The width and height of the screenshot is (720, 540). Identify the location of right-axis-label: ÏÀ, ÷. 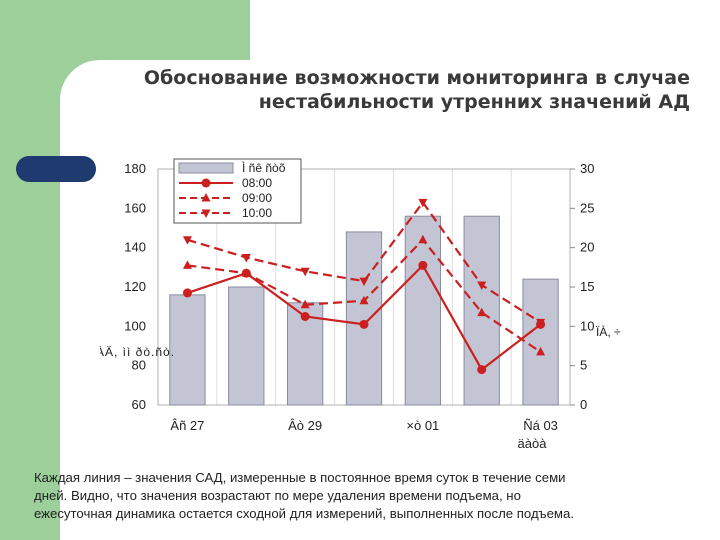
(608, 331).